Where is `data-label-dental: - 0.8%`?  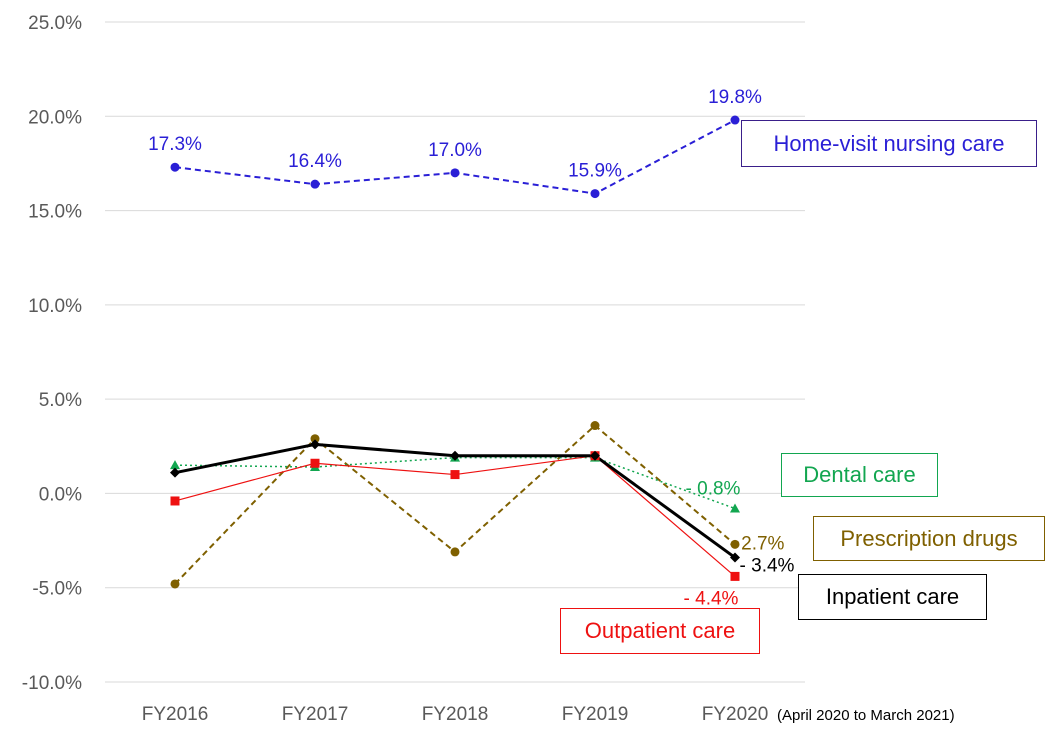
data-label-dental: - 0.8% is located at coordinates (713, 489).